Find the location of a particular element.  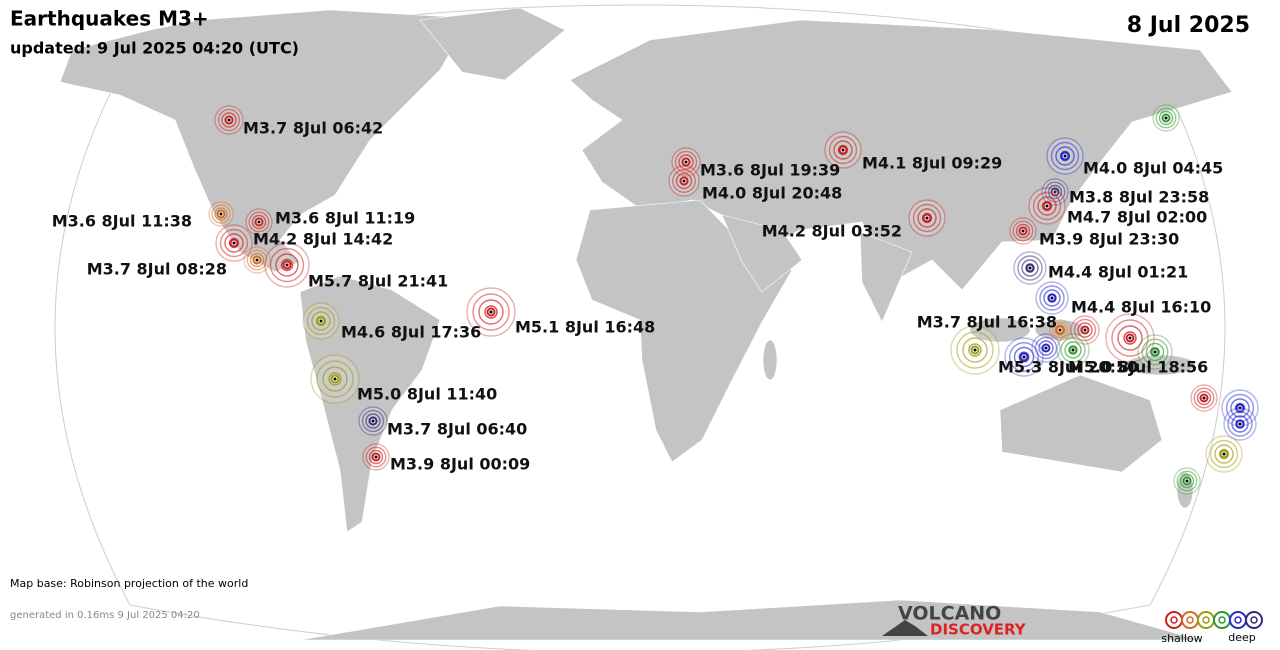

legend-deep: deep is located at coordinates (1242, 637).